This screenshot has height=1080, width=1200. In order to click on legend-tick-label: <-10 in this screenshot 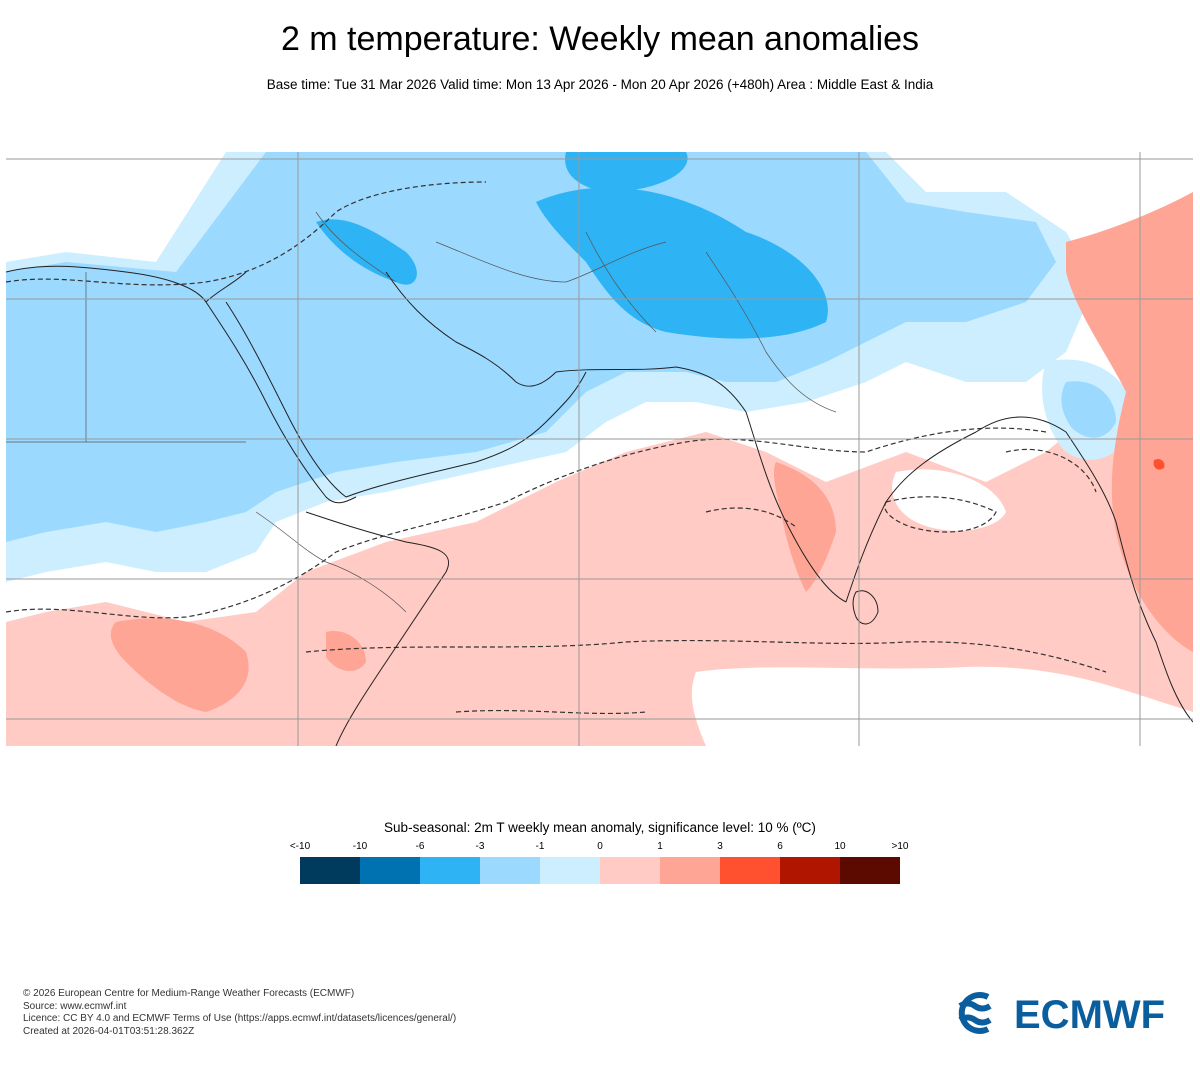, I will do `click(300, 846)`.